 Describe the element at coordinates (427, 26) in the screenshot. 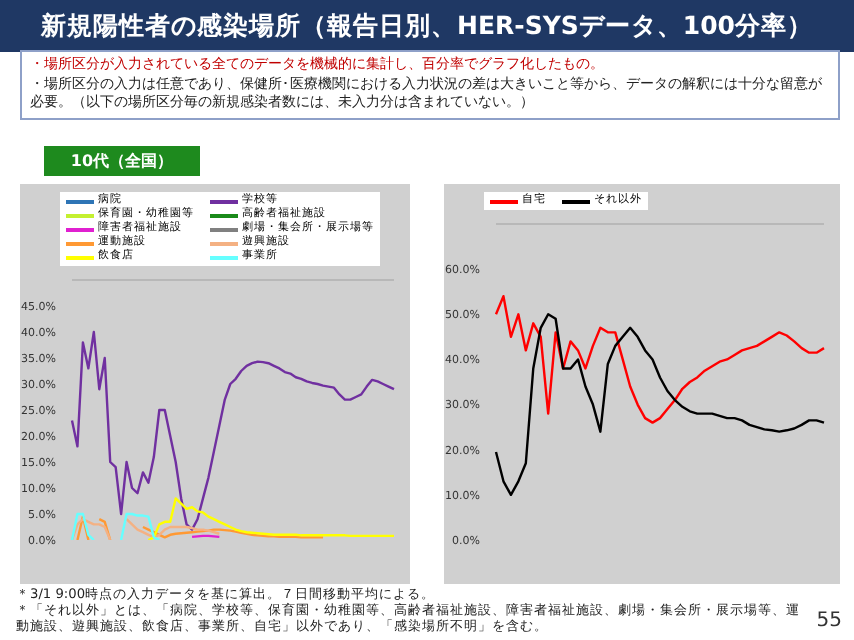

I see `chart-title: 新規陽性者の感染場所（報告日別、HER-SYSデータ、100分率）` at that location.